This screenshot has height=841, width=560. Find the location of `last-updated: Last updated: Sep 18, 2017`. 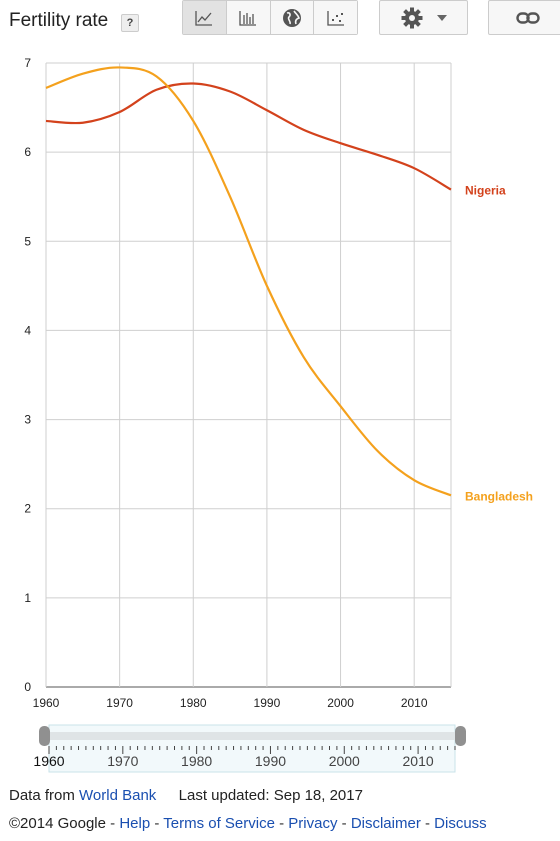

last-updated: Last updated: Sep 18, 2017 is located at coordinates (270, 795).